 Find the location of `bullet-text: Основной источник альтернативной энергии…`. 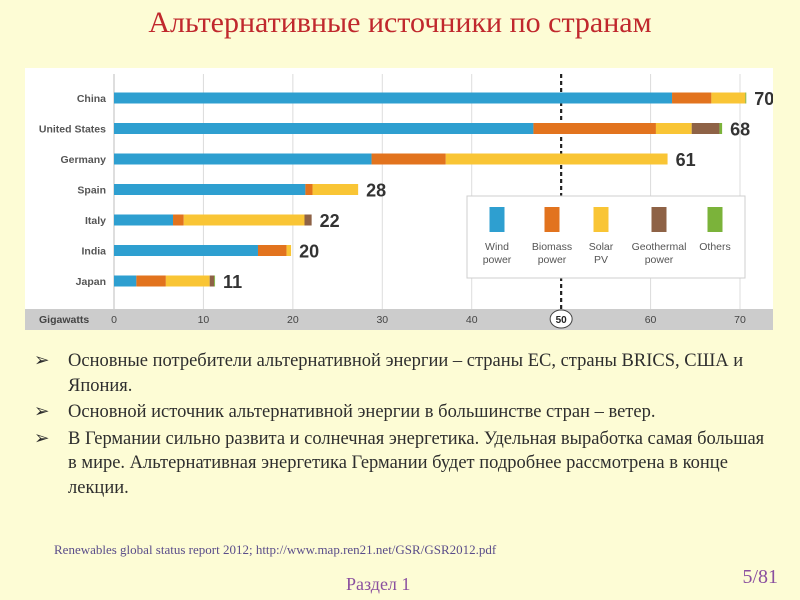

bullet-text: Основной источник альтернативной энергии… is located at coordinates (362, 412).